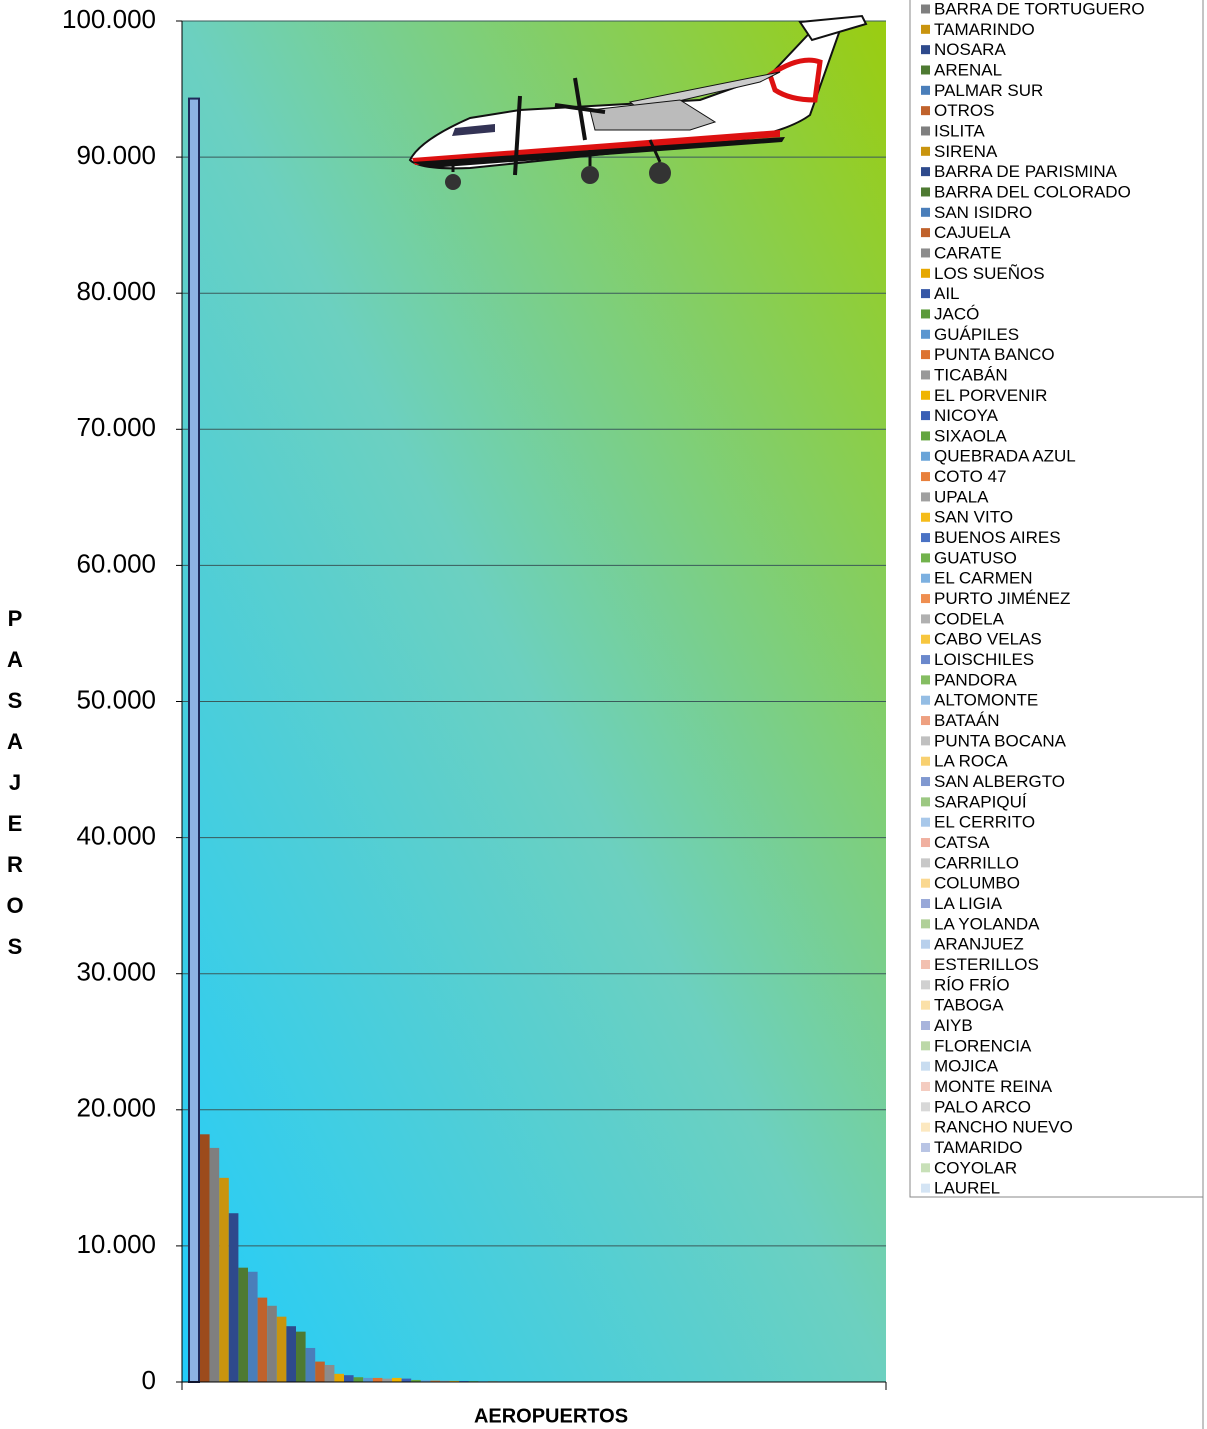  I want to click on legend-label: CATSA, so click(962, 842).